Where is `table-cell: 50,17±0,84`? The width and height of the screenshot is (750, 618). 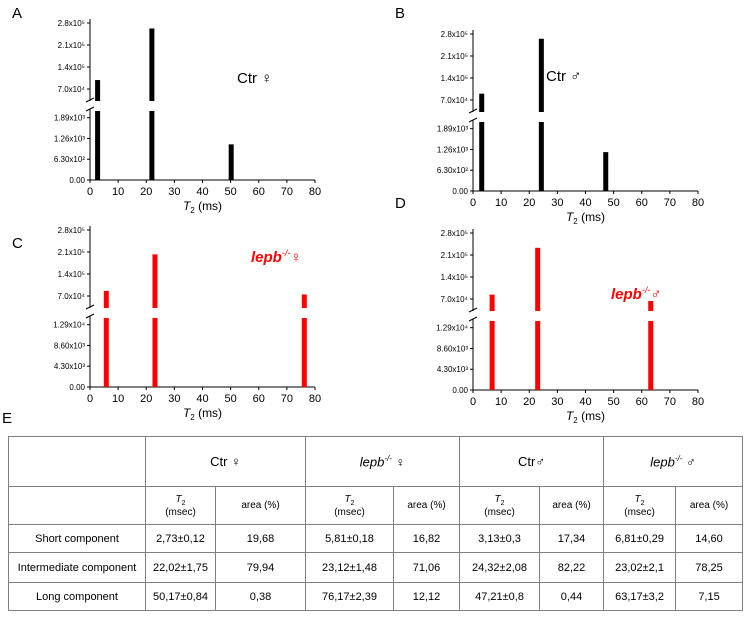 table-cell: 50,17±0,84 is located at coordinates (180, 596).